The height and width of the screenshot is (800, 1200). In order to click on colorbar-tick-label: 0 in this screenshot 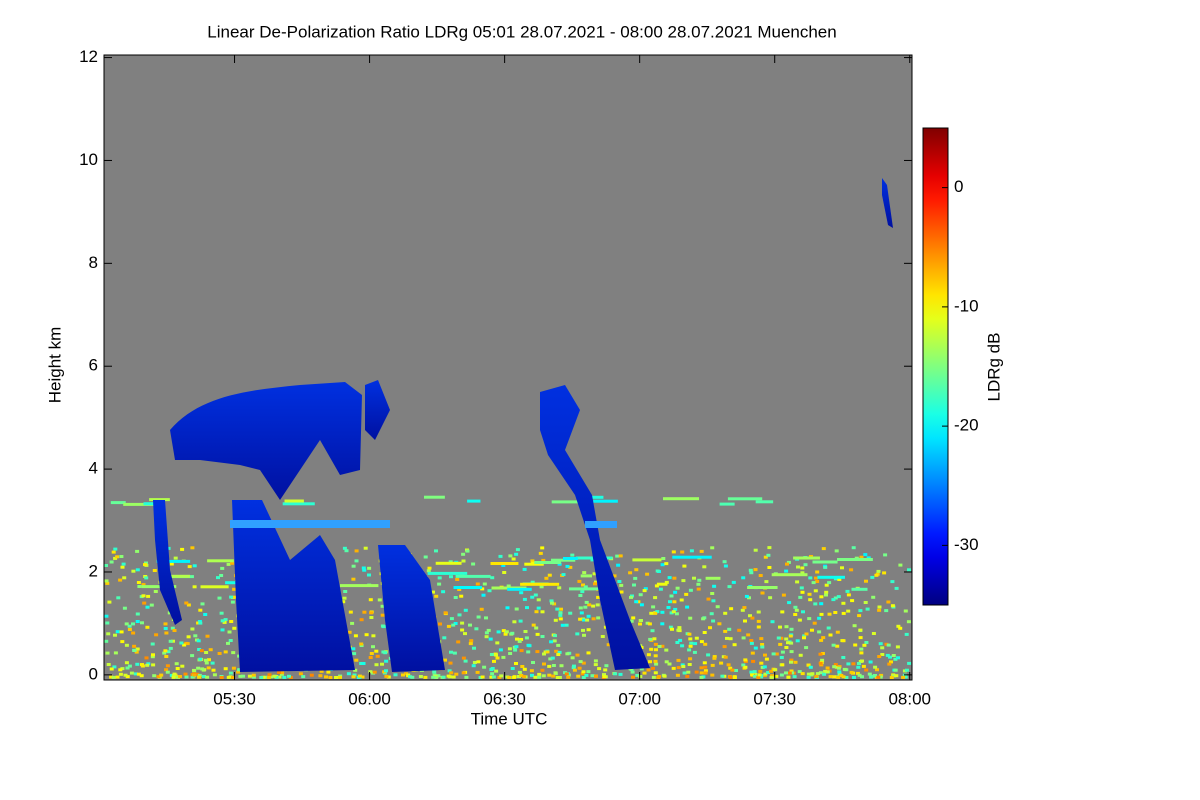, I will do `click(958, 186)`.